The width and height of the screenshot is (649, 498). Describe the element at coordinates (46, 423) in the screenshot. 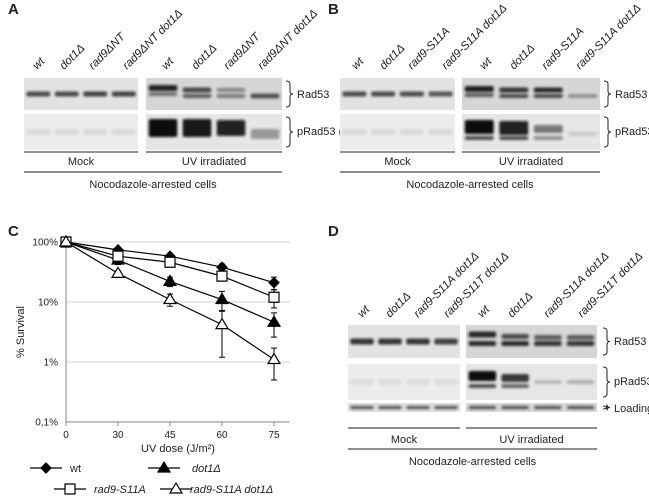

I see `y-tick-label: 0,1%` at that location.